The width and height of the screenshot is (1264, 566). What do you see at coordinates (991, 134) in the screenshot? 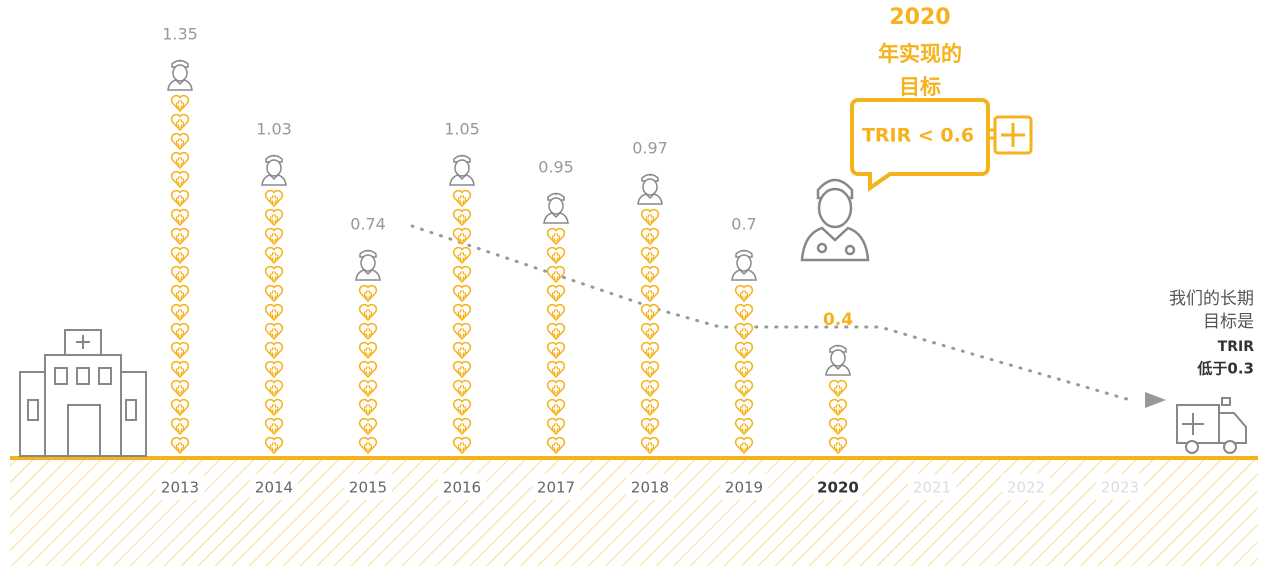
I see `connector` at bounding box center [991, 134].